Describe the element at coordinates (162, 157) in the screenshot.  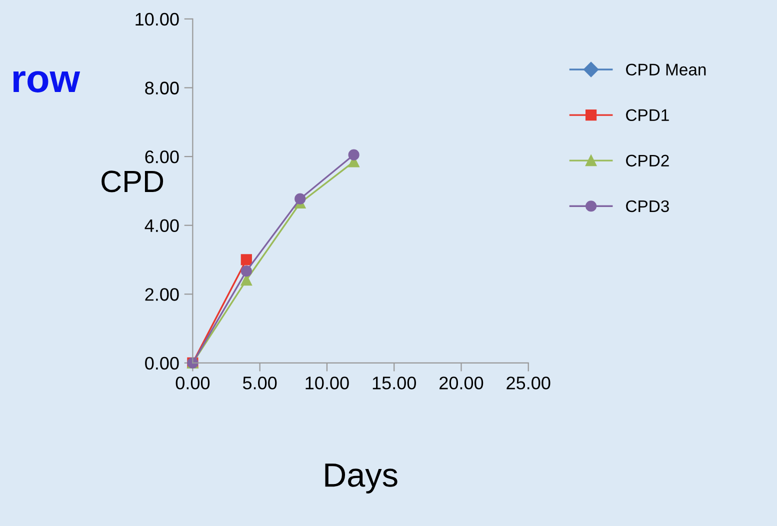
I see `y-tick-label: 6.00` at that location.